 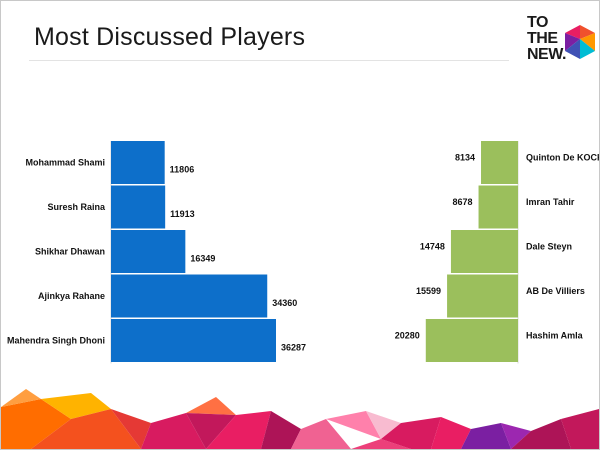 What do you see at coordinates (269, 60) in the screenshot?
I see `title-divider` at bounding box center [269, 60].